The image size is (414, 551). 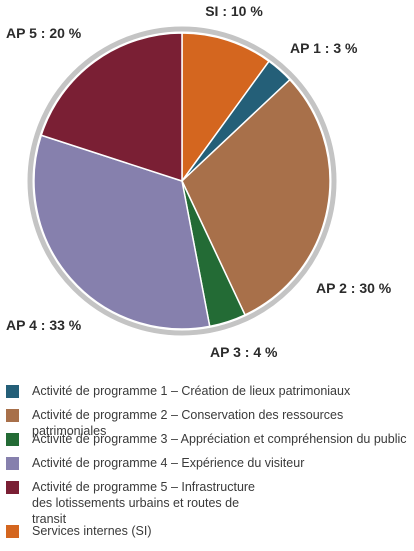 What do you see at coordinates (226, 108) in the screenshot?
I see `pie-slice-si` at bounding box center [226, 108].